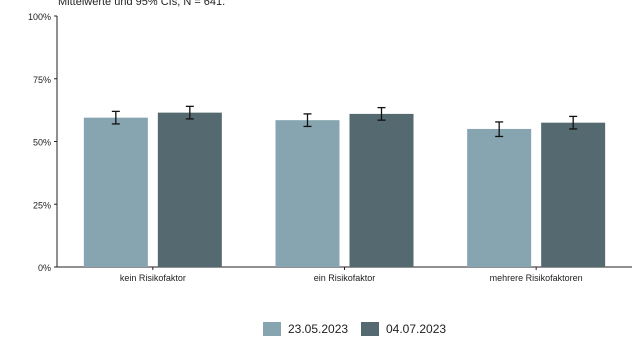  What do you see at coordinates (39, 17) in the screenshot?
I see `y-tick-label: 100%` at bounding box center [39, 17].